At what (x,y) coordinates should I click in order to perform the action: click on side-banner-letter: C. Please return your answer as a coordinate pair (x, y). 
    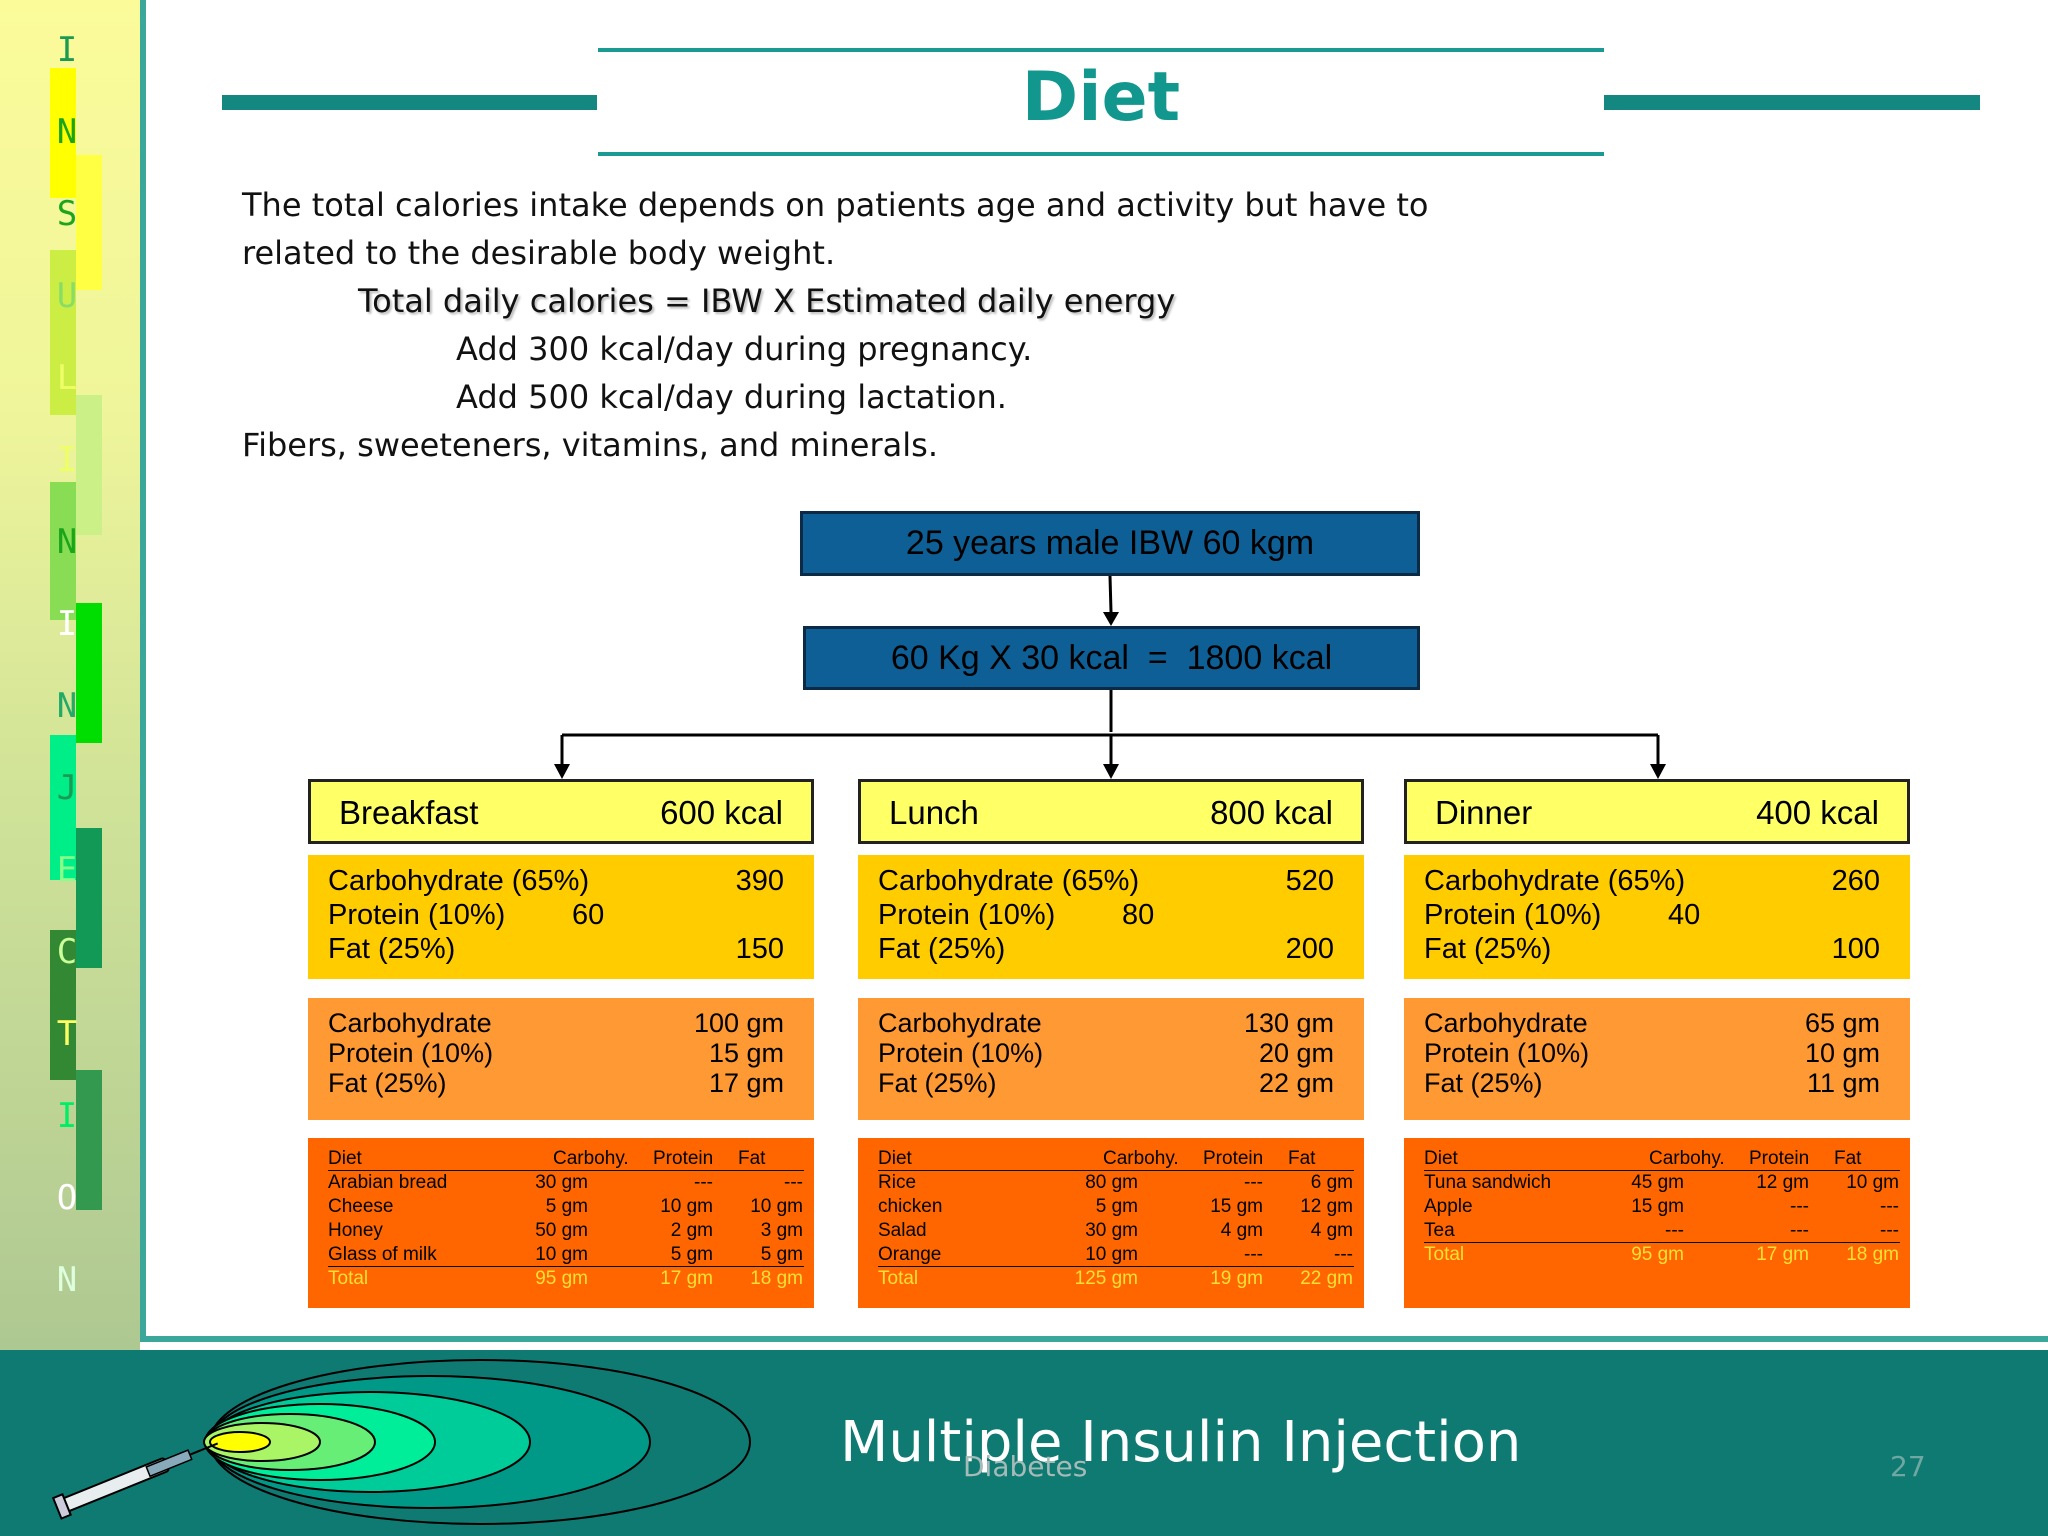
    Looking at the image, I should click on (67, 952).